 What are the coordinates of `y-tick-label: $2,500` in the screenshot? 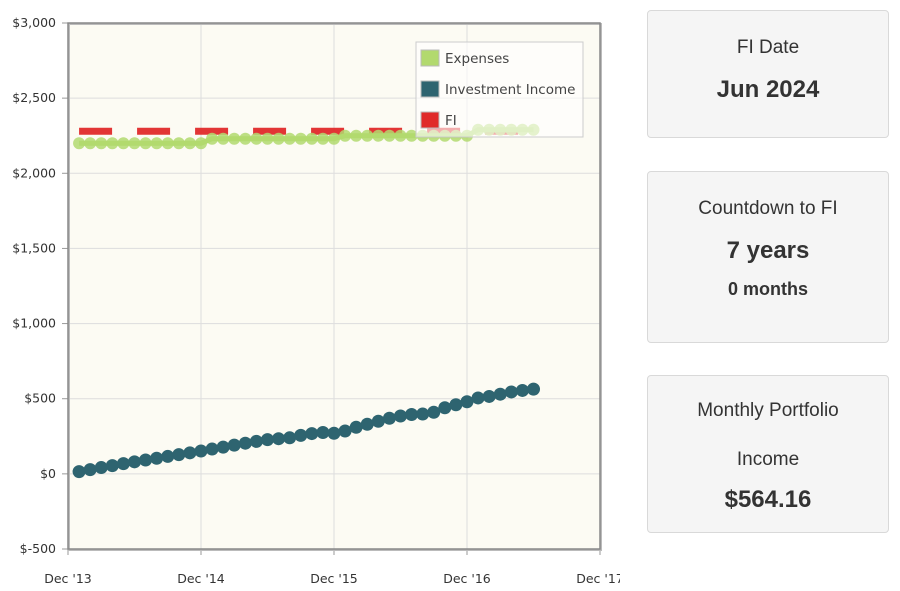 It's located at (34, 97).